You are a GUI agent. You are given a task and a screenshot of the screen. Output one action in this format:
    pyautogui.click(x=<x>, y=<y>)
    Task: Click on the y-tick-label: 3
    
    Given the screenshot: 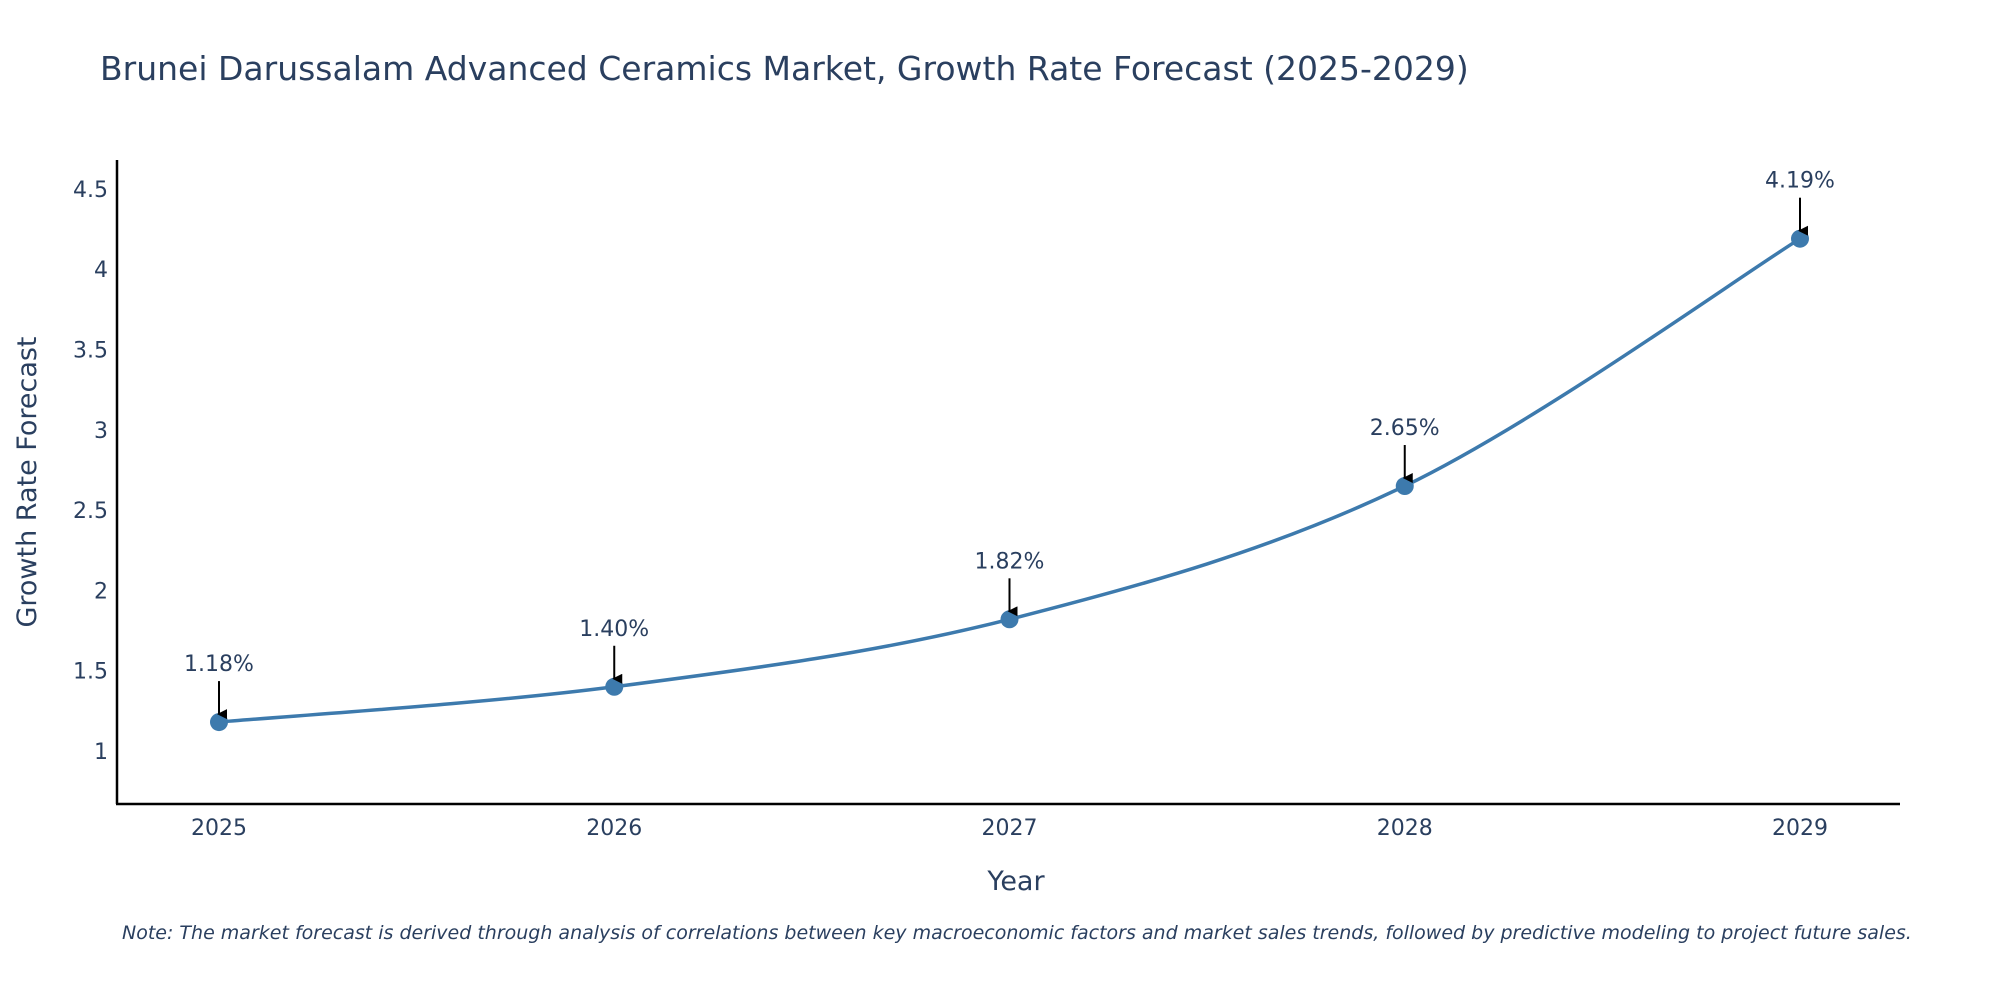 What is the action you would take?
    pyautogui.click(x=101, y=431)
    